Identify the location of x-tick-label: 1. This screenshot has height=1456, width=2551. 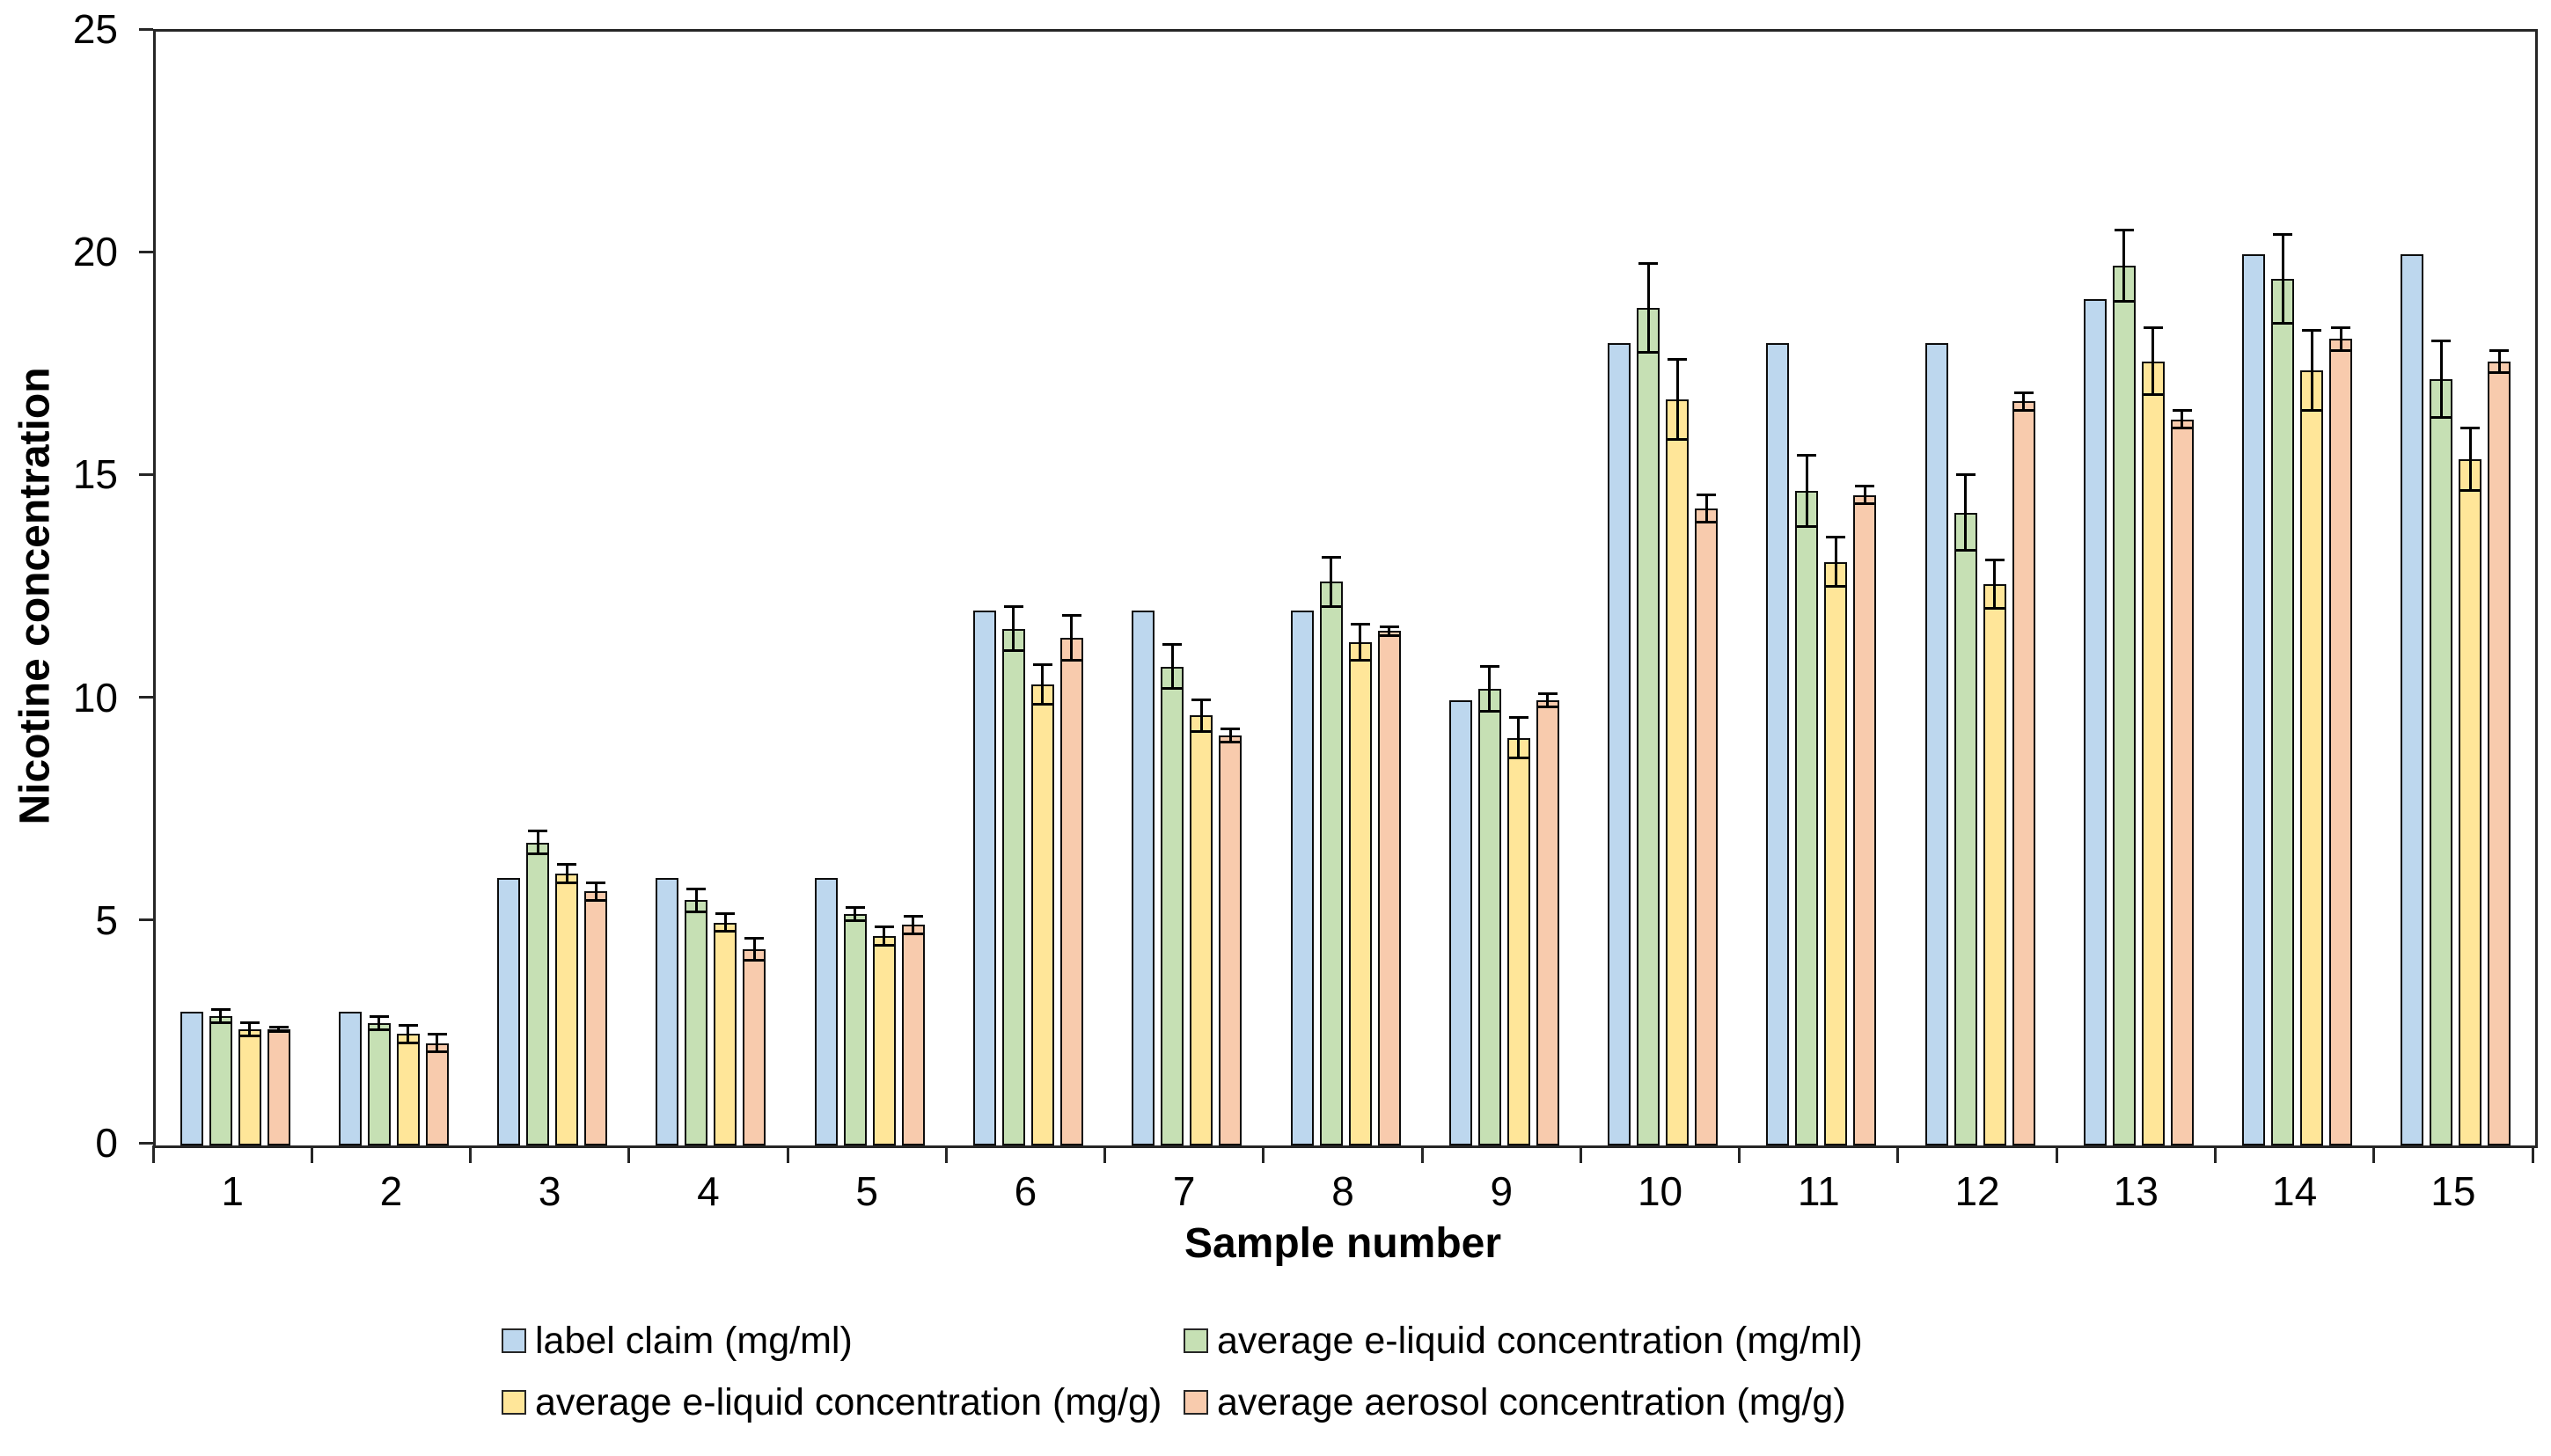
(232, 1191).